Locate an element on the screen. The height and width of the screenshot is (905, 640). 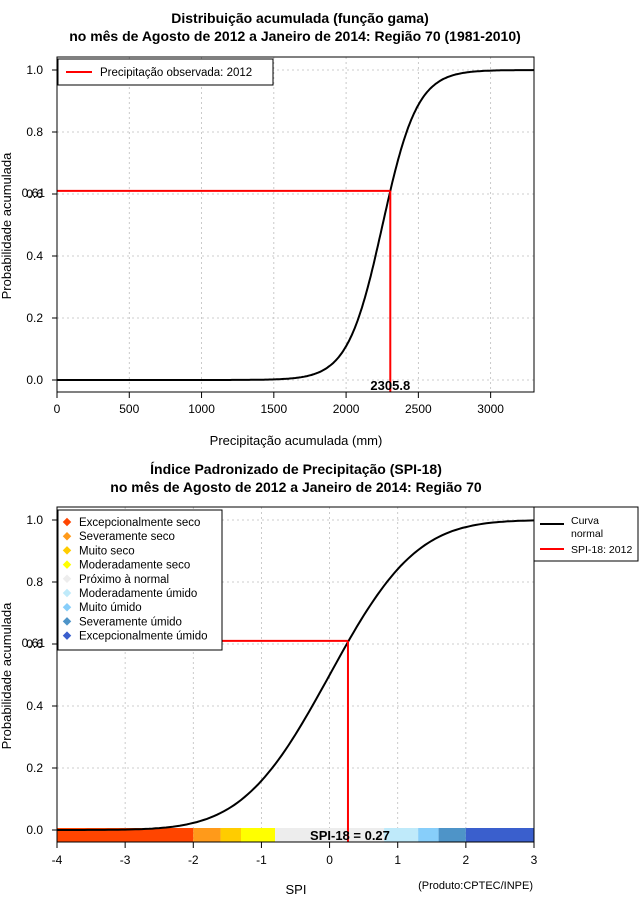
chart2-category-bar is located at coordinates (295, 835).